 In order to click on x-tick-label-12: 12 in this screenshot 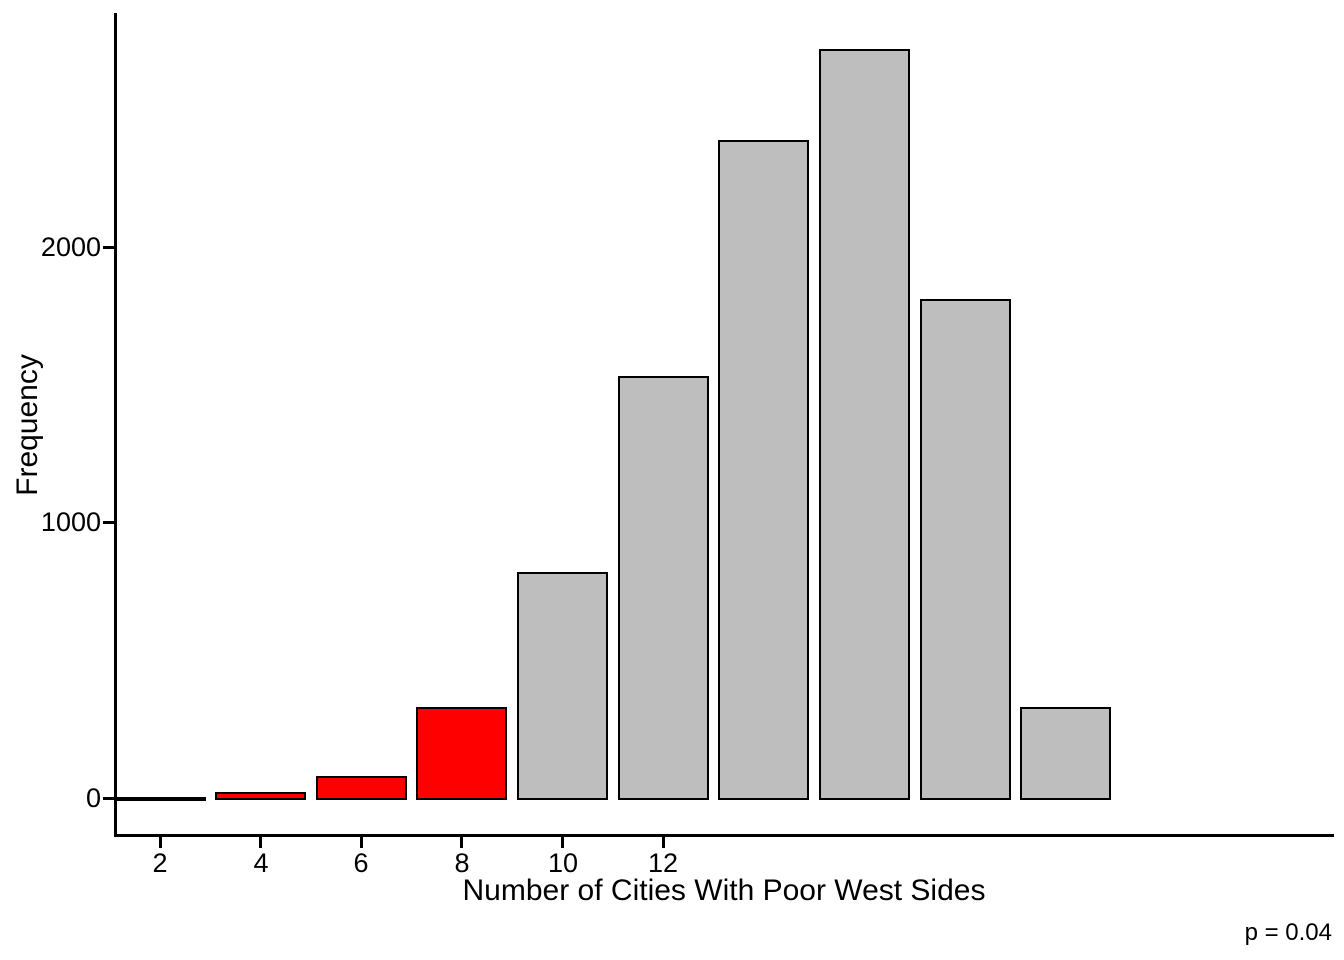, I will do `click(663, 863)`.